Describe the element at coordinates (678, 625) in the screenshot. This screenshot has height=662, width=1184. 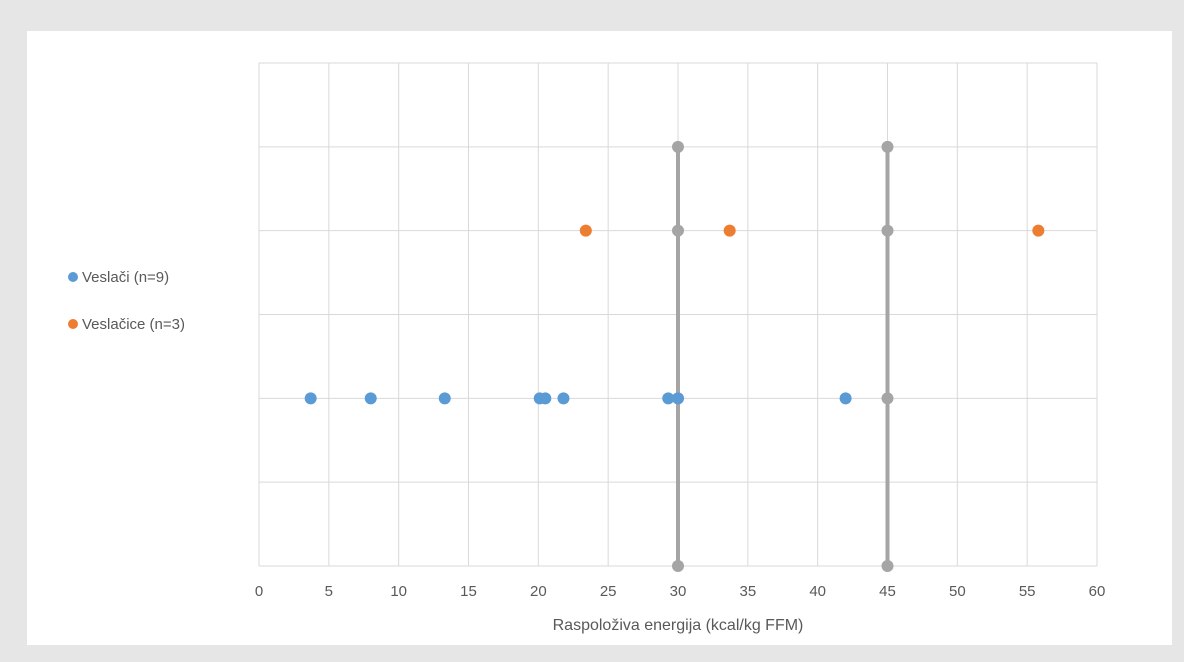
I see `x-axis-title: Raspoloživa energija (kcal/kg FFM)` at that location.